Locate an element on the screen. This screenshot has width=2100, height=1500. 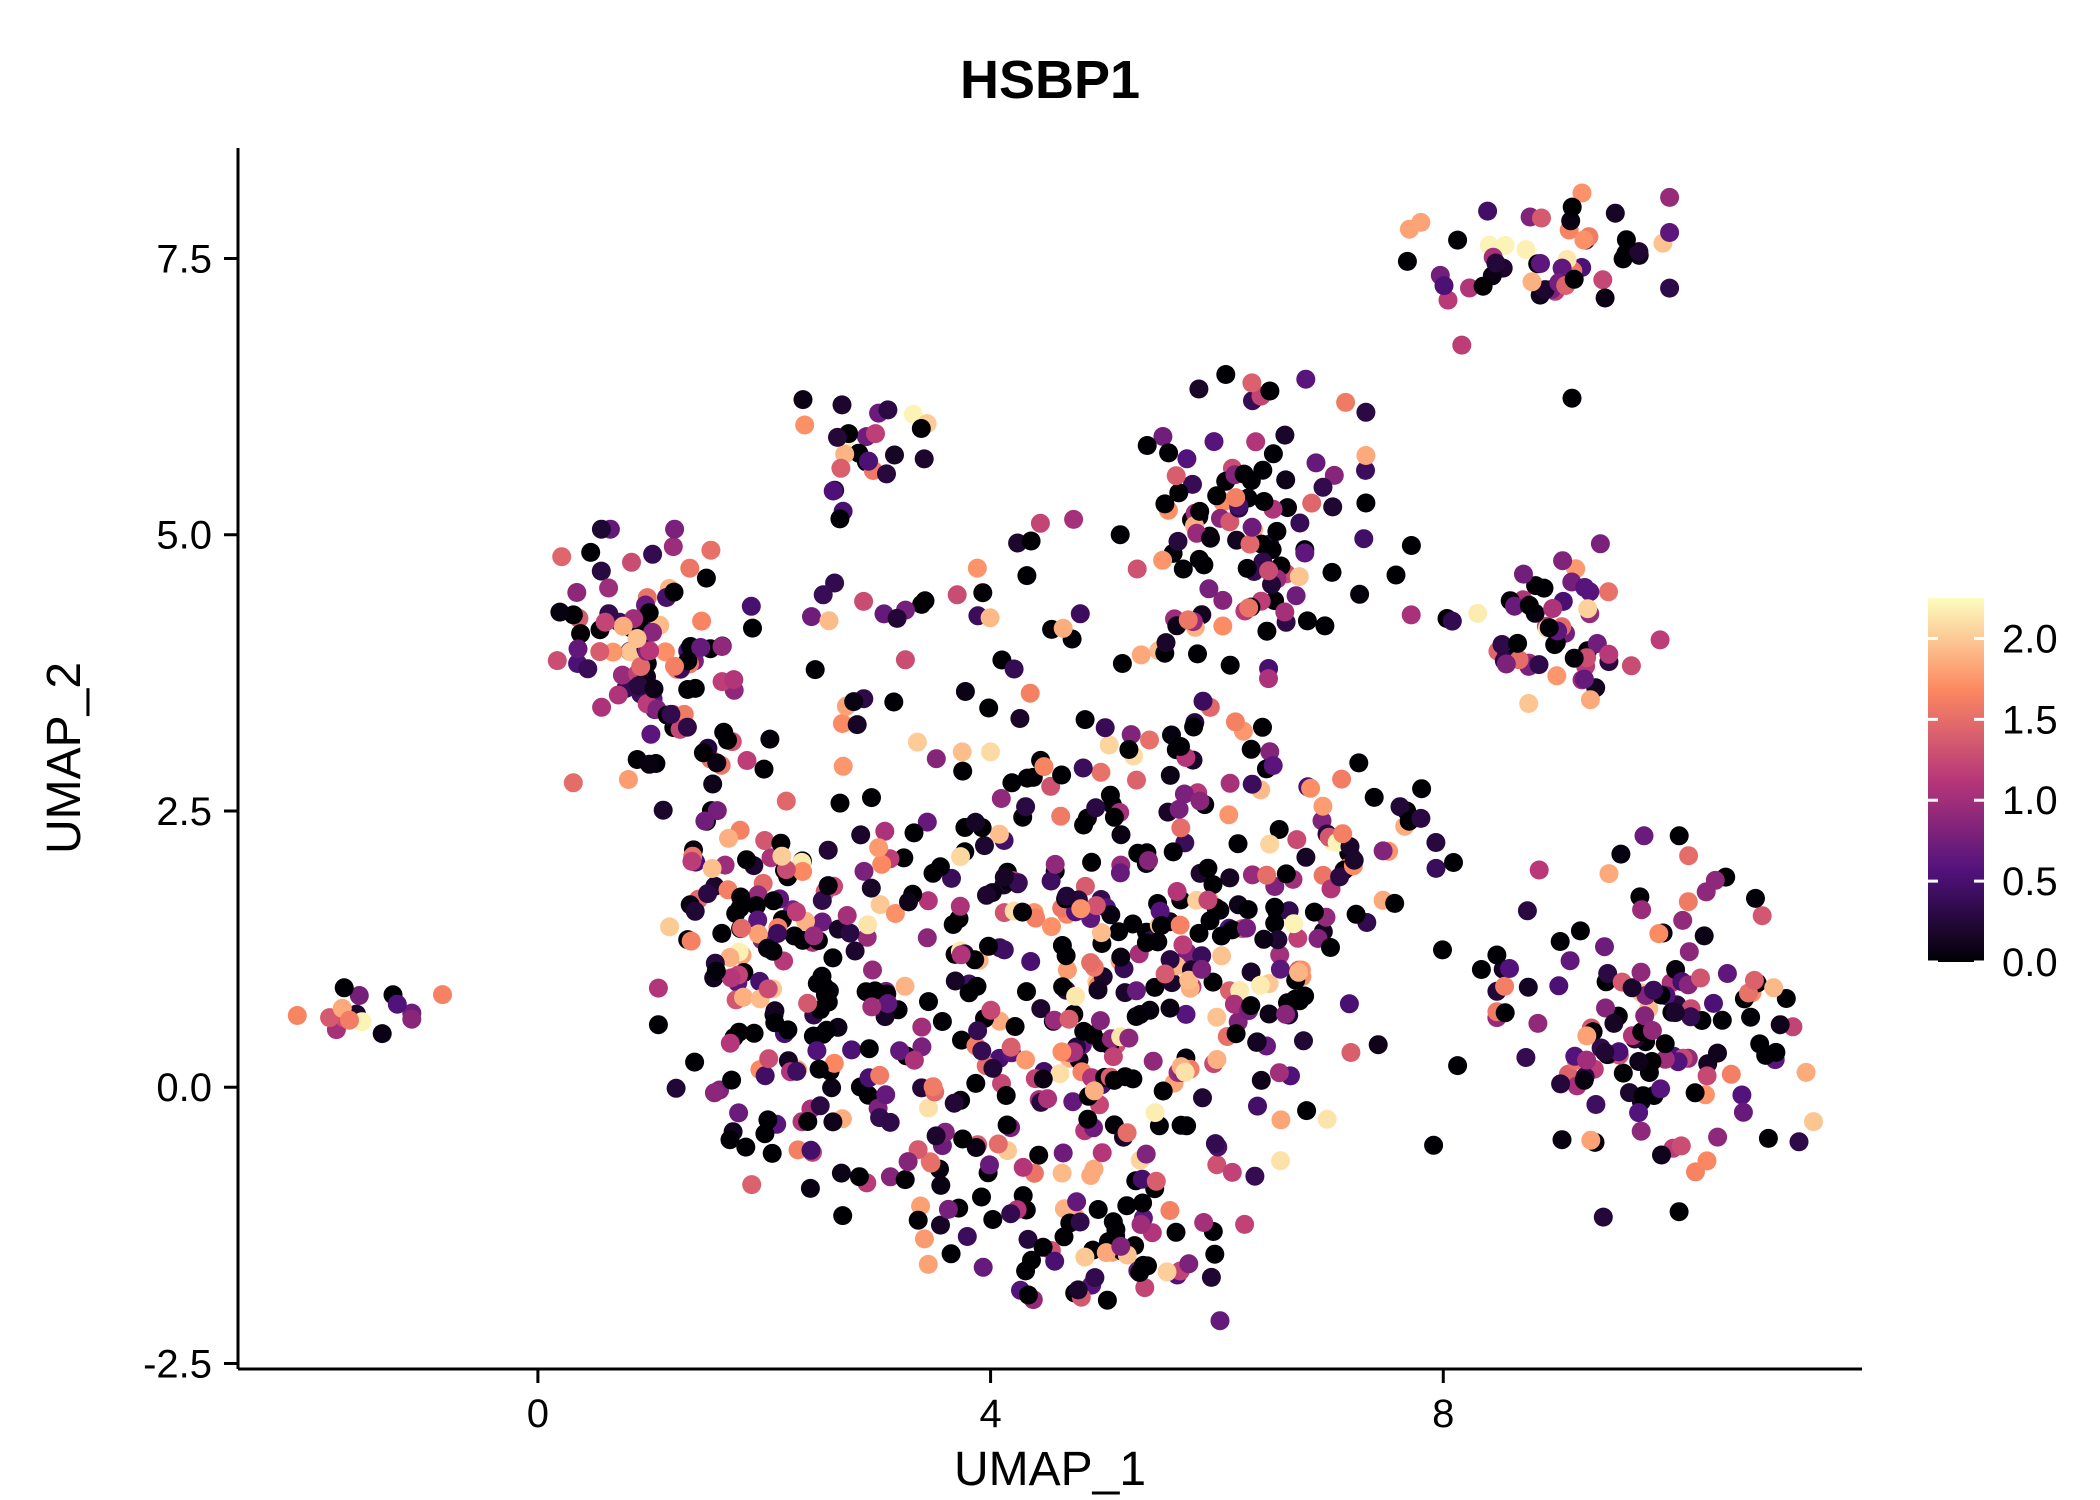
plot-title: HSBP1 is located at coordinates (1050, 80).